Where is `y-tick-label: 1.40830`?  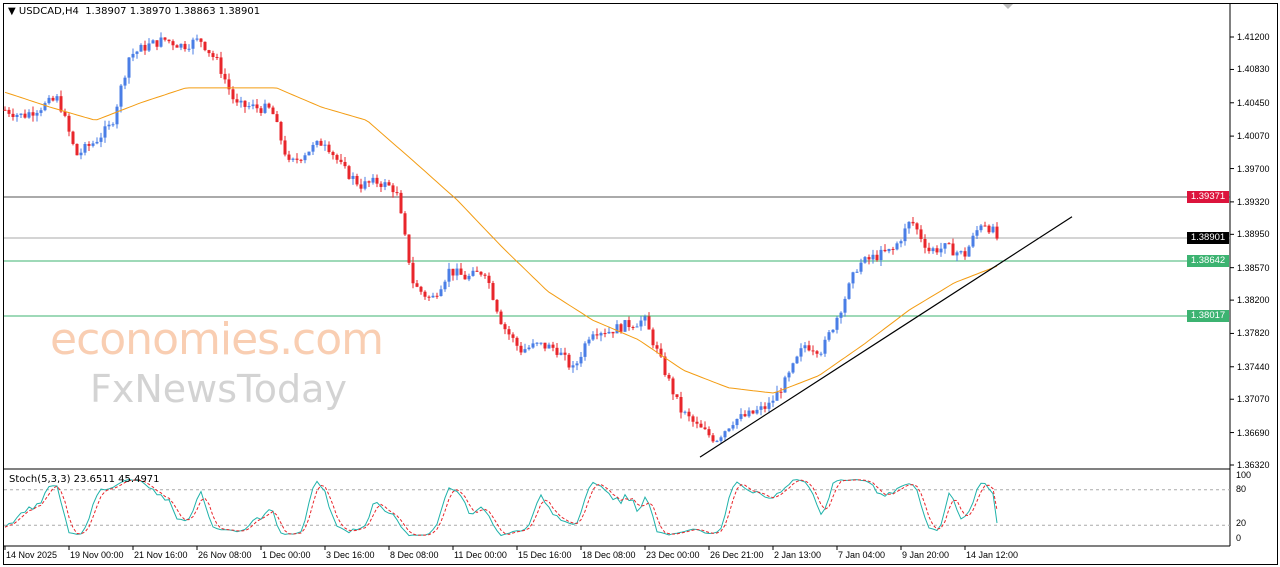 y-tick-label: 1.40830 is located at coordinates (1253, 69).